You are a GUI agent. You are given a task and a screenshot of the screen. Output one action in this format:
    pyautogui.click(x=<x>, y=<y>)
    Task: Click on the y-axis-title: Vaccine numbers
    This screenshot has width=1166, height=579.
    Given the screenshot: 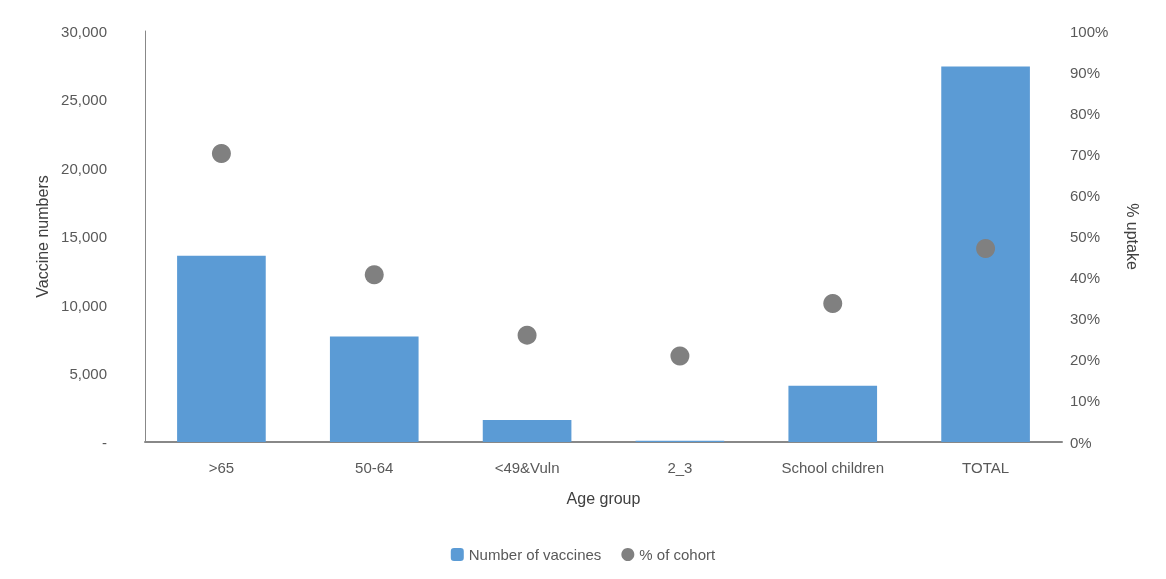 What is the action you would take?
    pyautogui.click(x=42, y=236)
    